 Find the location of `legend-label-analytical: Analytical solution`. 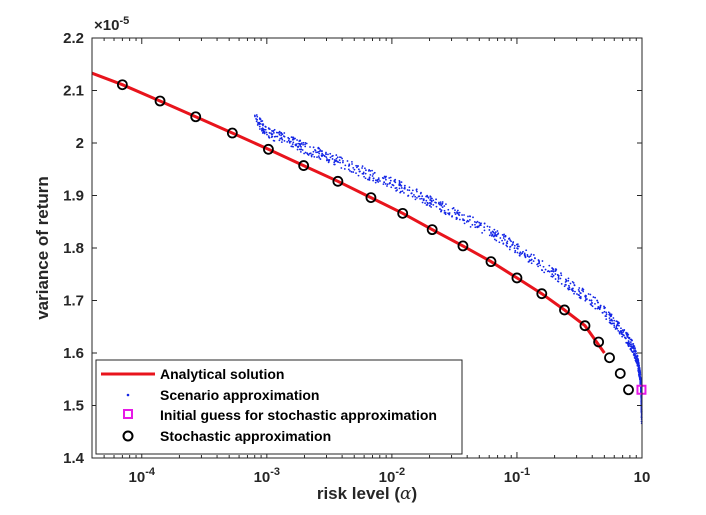

legend-label-analytical: Analytical solution is located at coordinates (222, 374).